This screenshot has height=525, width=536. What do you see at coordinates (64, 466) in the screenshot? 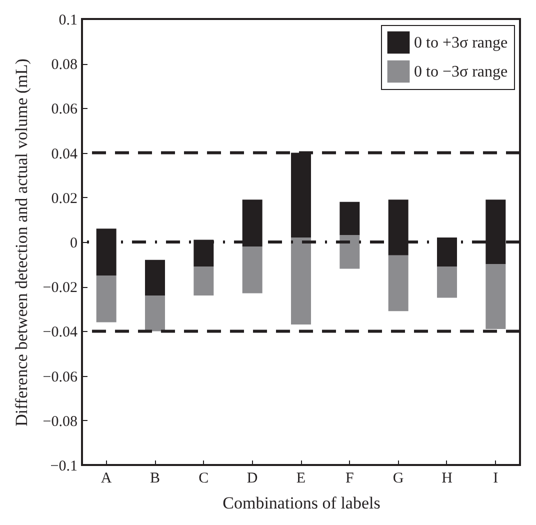
I see `y-tick-label: −0.1` at bounding box center [64, 466].